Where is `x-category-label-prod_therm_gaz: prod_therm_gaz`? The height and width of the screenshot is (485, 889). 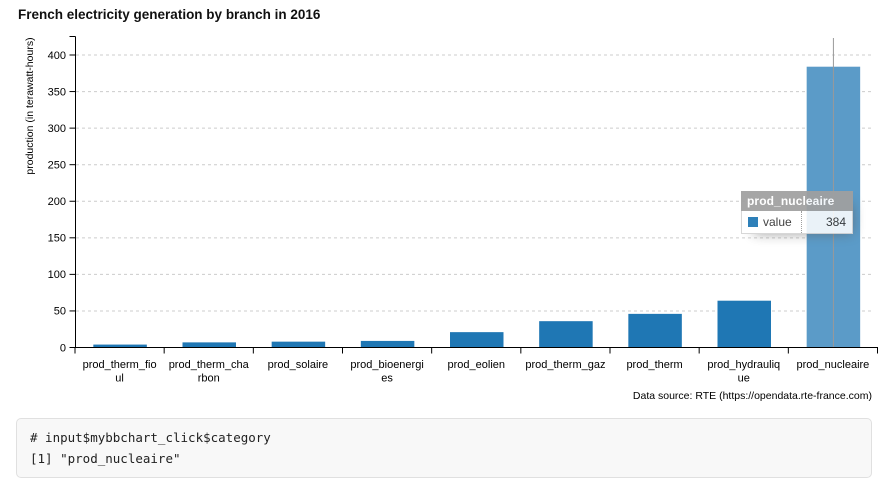
x-category-label-prod_therm_gaz: prod_therm_gaz is located at coordinates (565, 365).